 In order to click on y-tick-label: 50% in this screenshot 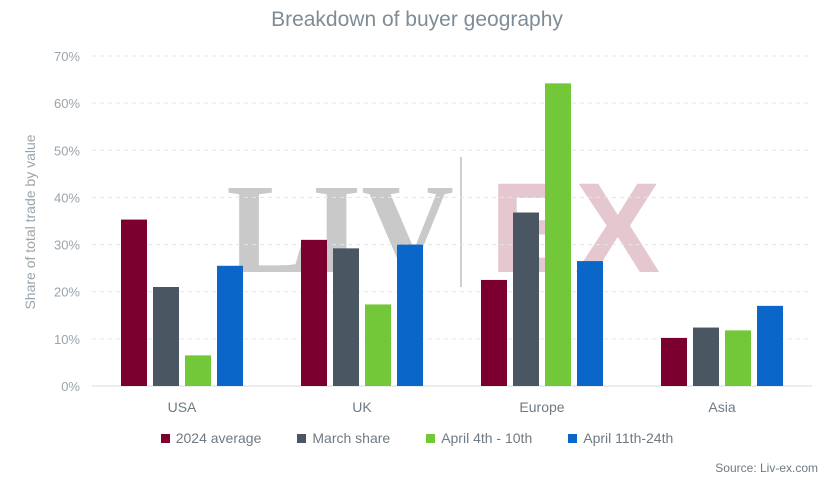, I will do `click(67, 150)`.